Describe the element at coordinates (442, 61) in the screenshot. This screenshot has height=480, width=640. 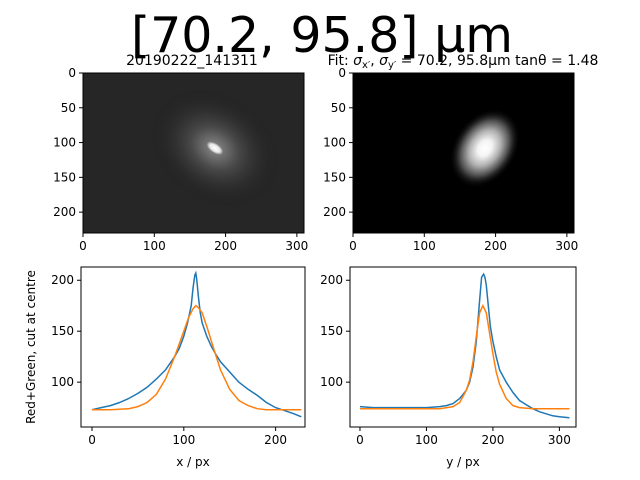
I see `fit-title-values: = 70.2, 95.8` at that location.